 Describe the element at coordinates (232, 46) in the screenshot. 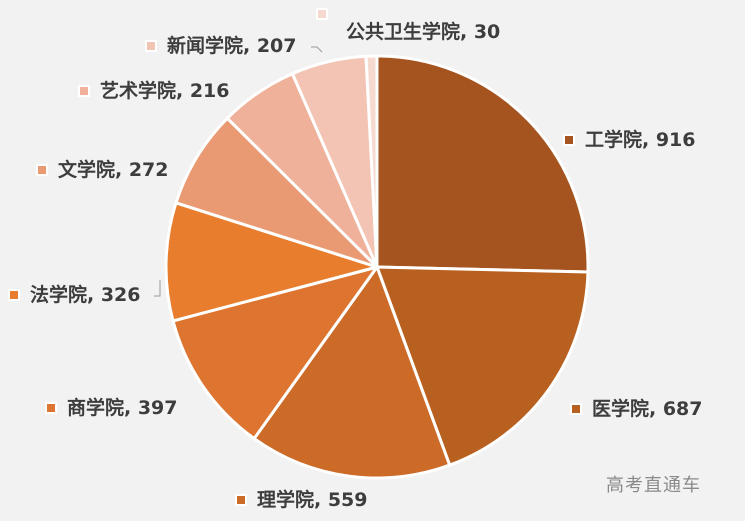

I see `label-text: 新闻学院, 207` at that location.